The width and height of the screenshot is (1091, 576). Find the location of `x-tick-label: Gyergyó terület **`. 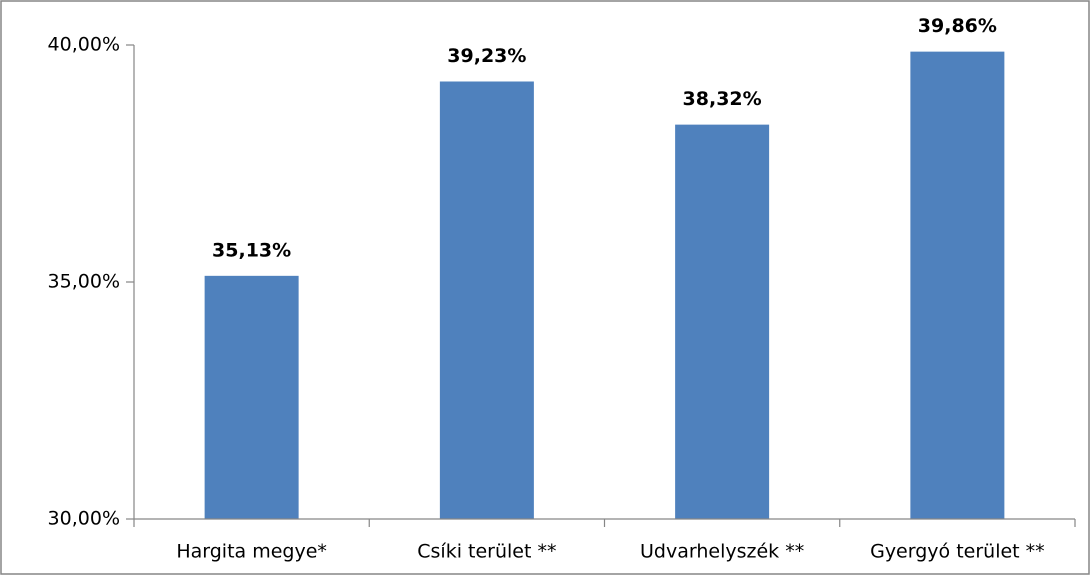

x-tick-label: Gyergyó terület ** is located at coordinates (957, 552).